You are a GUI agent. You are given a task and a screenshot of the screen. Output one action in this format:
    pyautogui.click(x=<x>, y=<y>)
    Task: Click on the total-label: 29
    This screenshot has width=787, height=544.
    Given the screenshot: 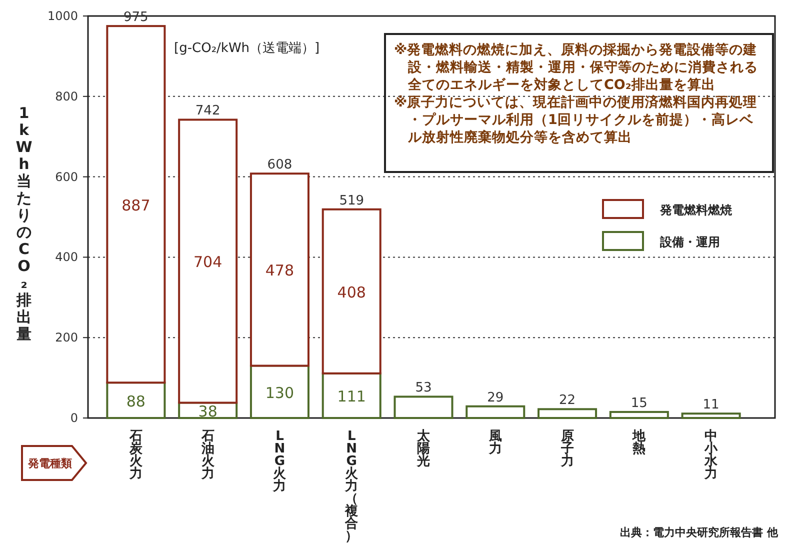 What is the action you would take?
    pyautogui.click(x=495, y=398)
    